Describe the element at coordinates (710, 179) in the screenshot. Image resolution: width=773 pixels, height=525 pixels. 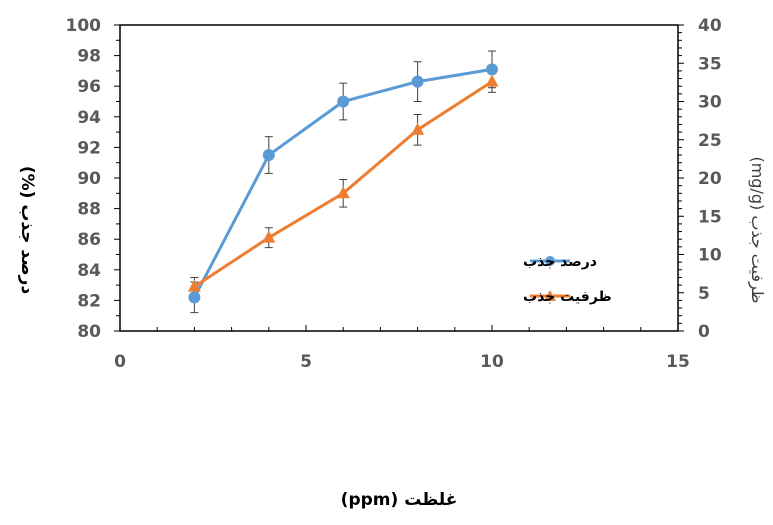
I see `y2-tick-label: 20` at that location.